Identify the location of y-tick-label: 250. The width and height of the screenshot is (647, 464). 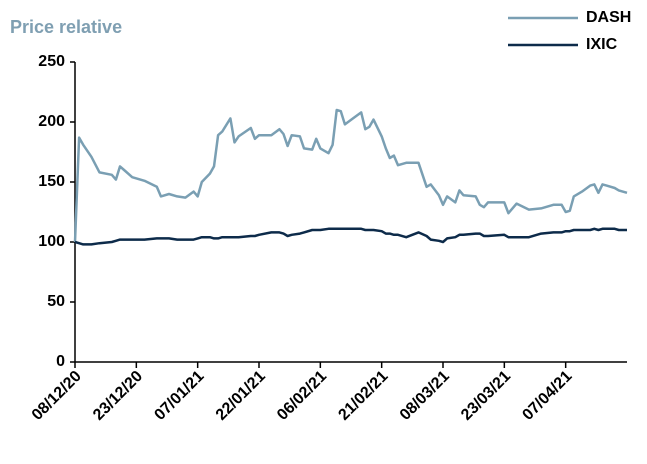
(51, 61).